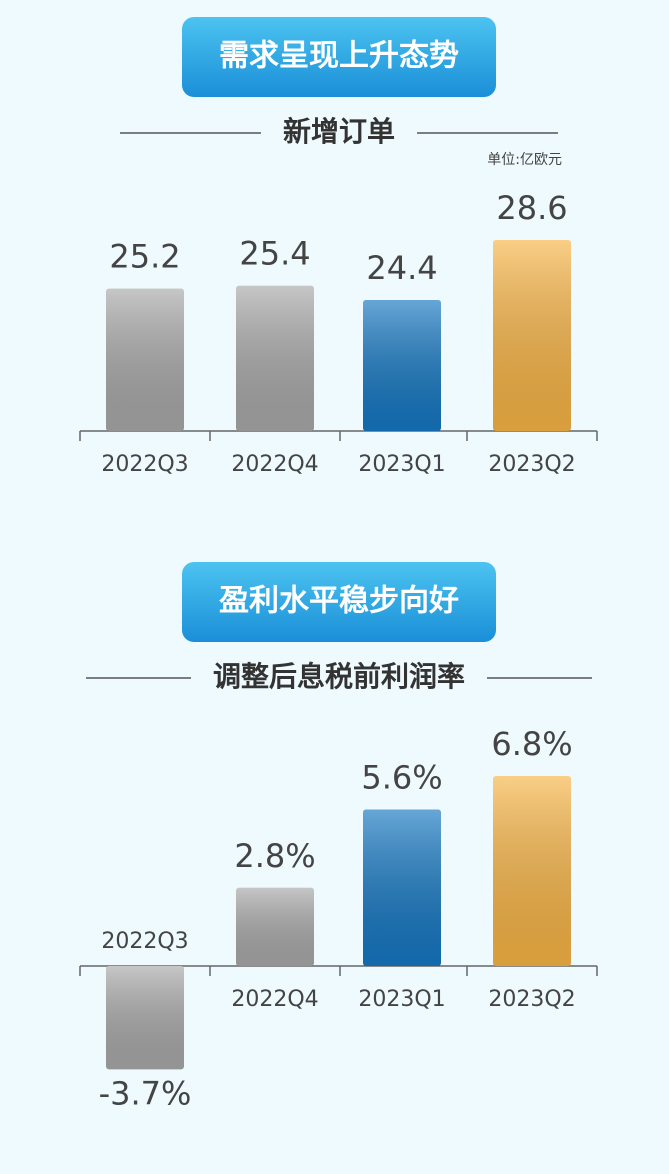  Describe the element at coordinates (274, 856) in the screenshot. I see `value-label: 2.8%` at that location.